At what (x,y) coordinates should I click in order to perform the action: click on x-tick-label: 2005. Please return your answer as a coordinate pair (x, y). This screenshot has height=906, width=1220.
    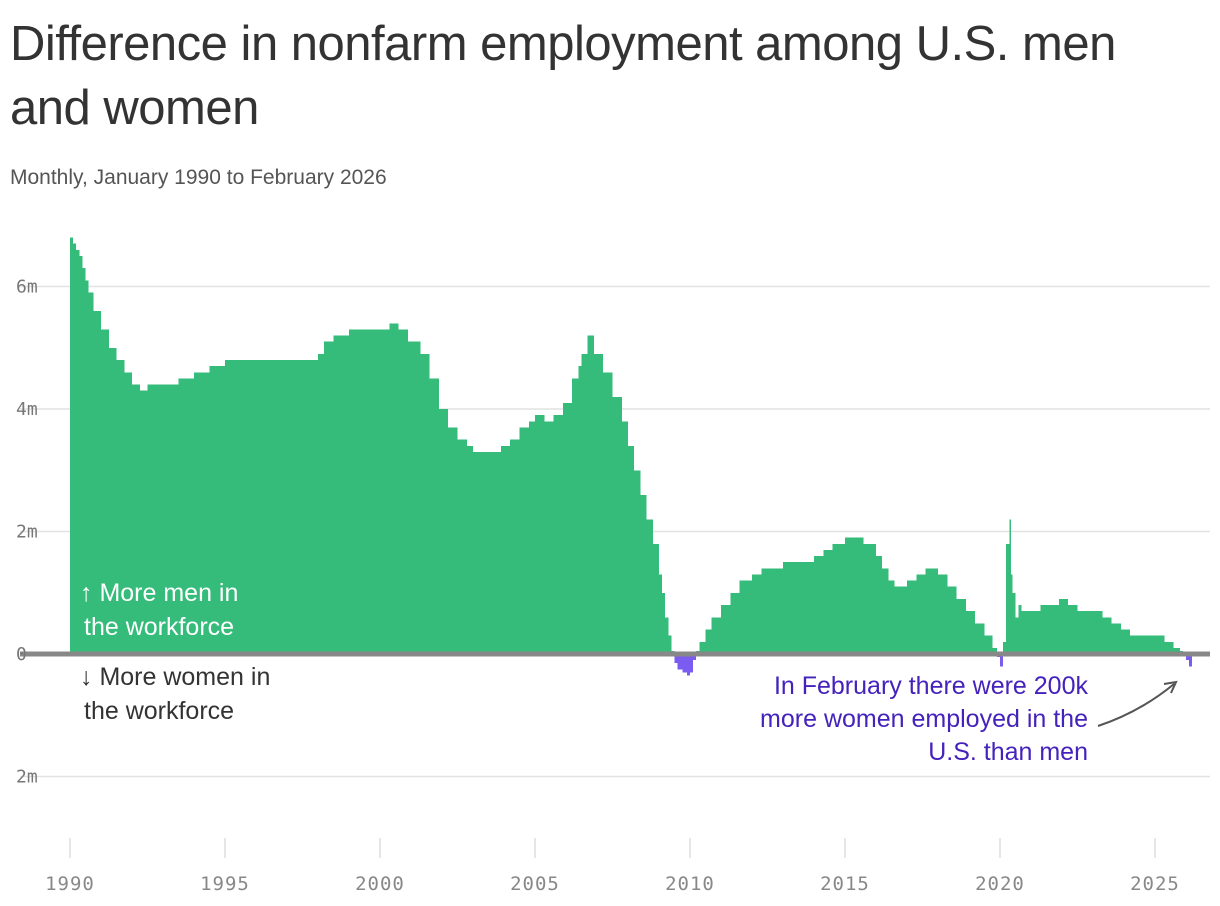
    Looking at the image, I should click on (535, 884).